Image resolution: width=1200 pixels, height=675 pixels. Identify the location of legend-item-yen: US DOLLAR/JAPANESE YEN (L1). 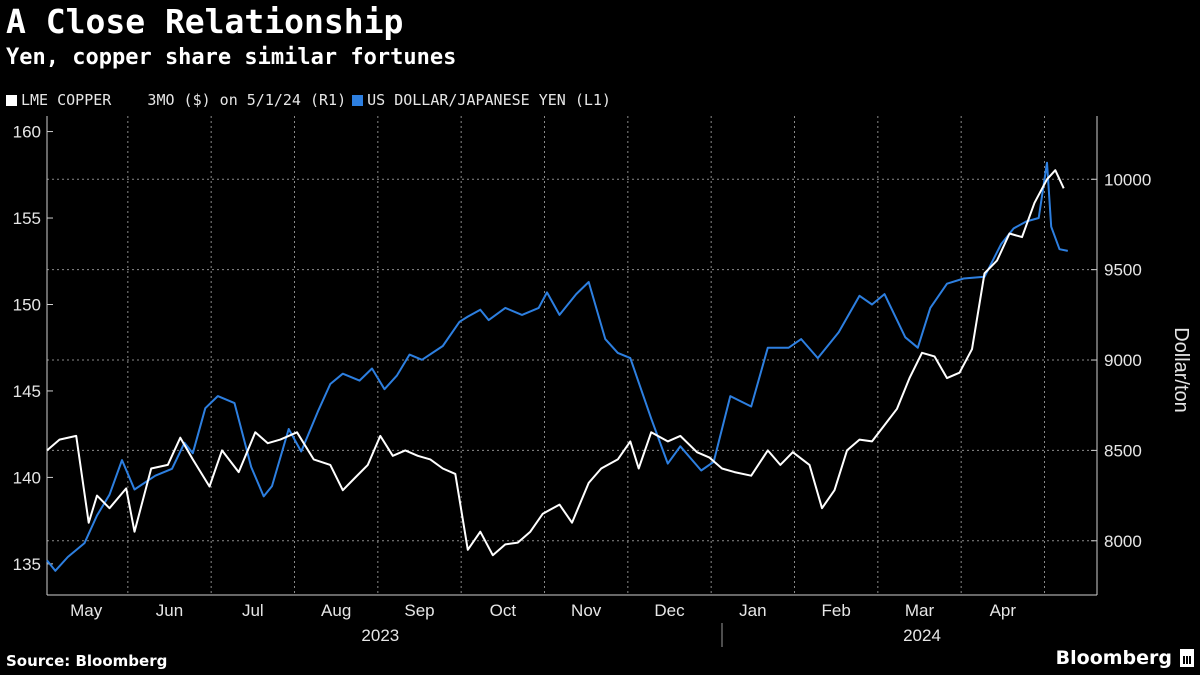
(481, 100).